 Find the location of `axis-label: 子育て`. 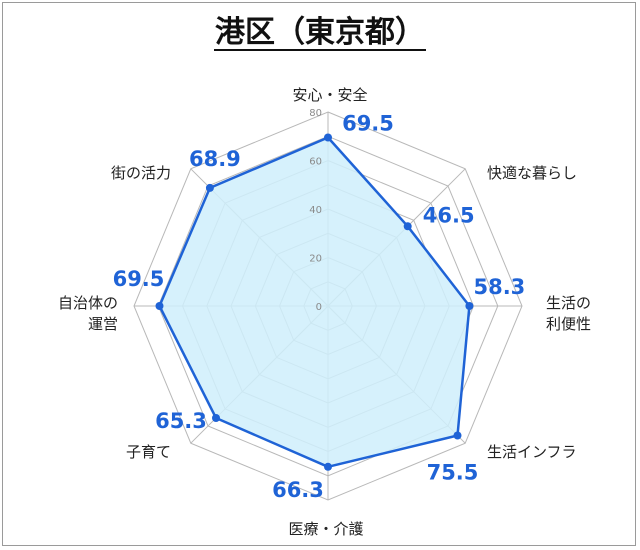

axis-label: 子育て is located at coordinates (148, 452).